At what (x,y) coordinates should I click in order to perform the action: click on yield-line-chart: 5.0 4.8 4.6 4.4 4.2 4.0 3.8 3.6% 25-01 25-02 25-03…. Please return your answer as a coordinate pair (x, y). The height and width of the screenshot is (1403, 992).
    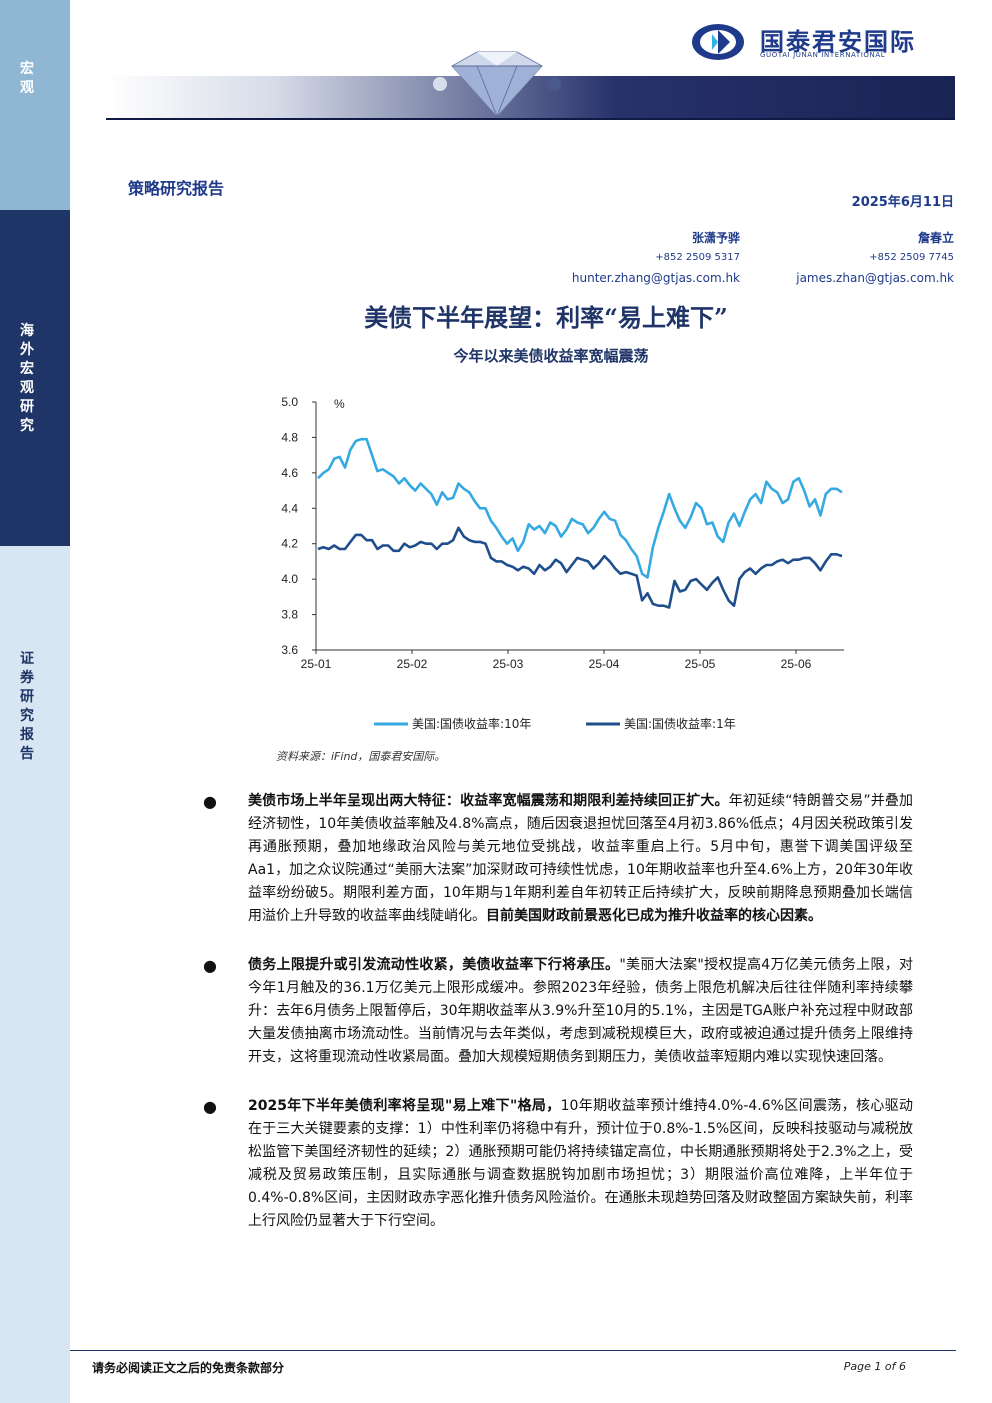
    Looking at the image, I should click on (562, 563).